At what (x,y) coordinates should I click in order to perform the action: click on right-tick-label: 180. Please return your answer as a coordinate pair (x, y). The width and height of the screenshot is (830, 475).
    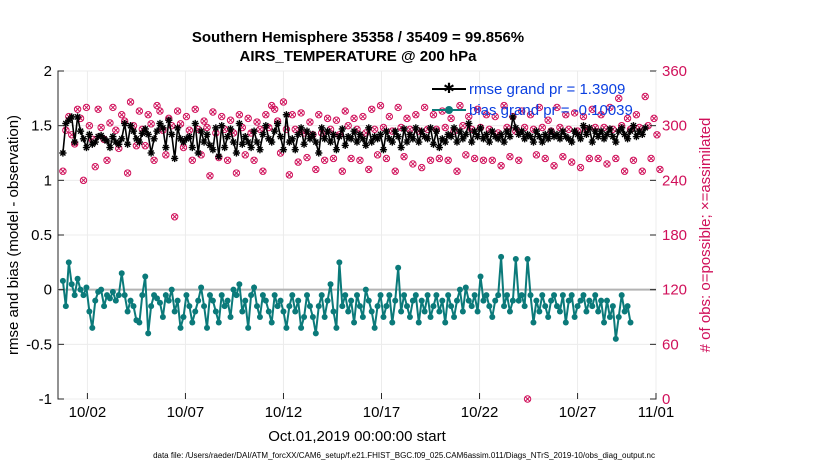
    Looking at the image, I should click on (674, 235).